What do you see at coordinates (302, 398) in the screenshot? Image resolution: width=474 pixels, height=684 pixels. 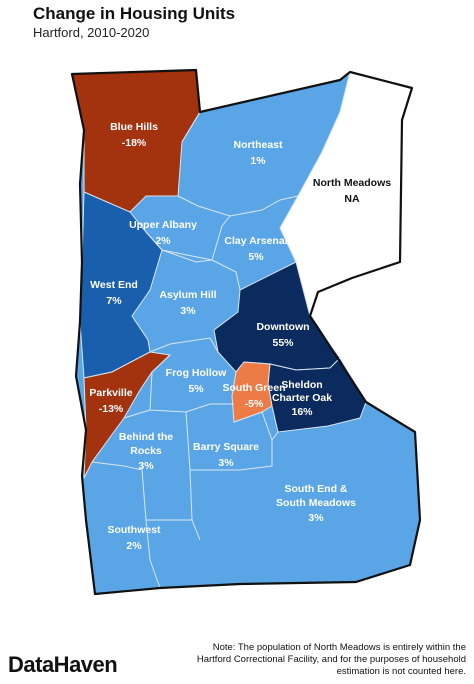 I see `label-sheldon-charter-oak: Sheldon Charter Oak 16%` at bounding box center [302, 398].